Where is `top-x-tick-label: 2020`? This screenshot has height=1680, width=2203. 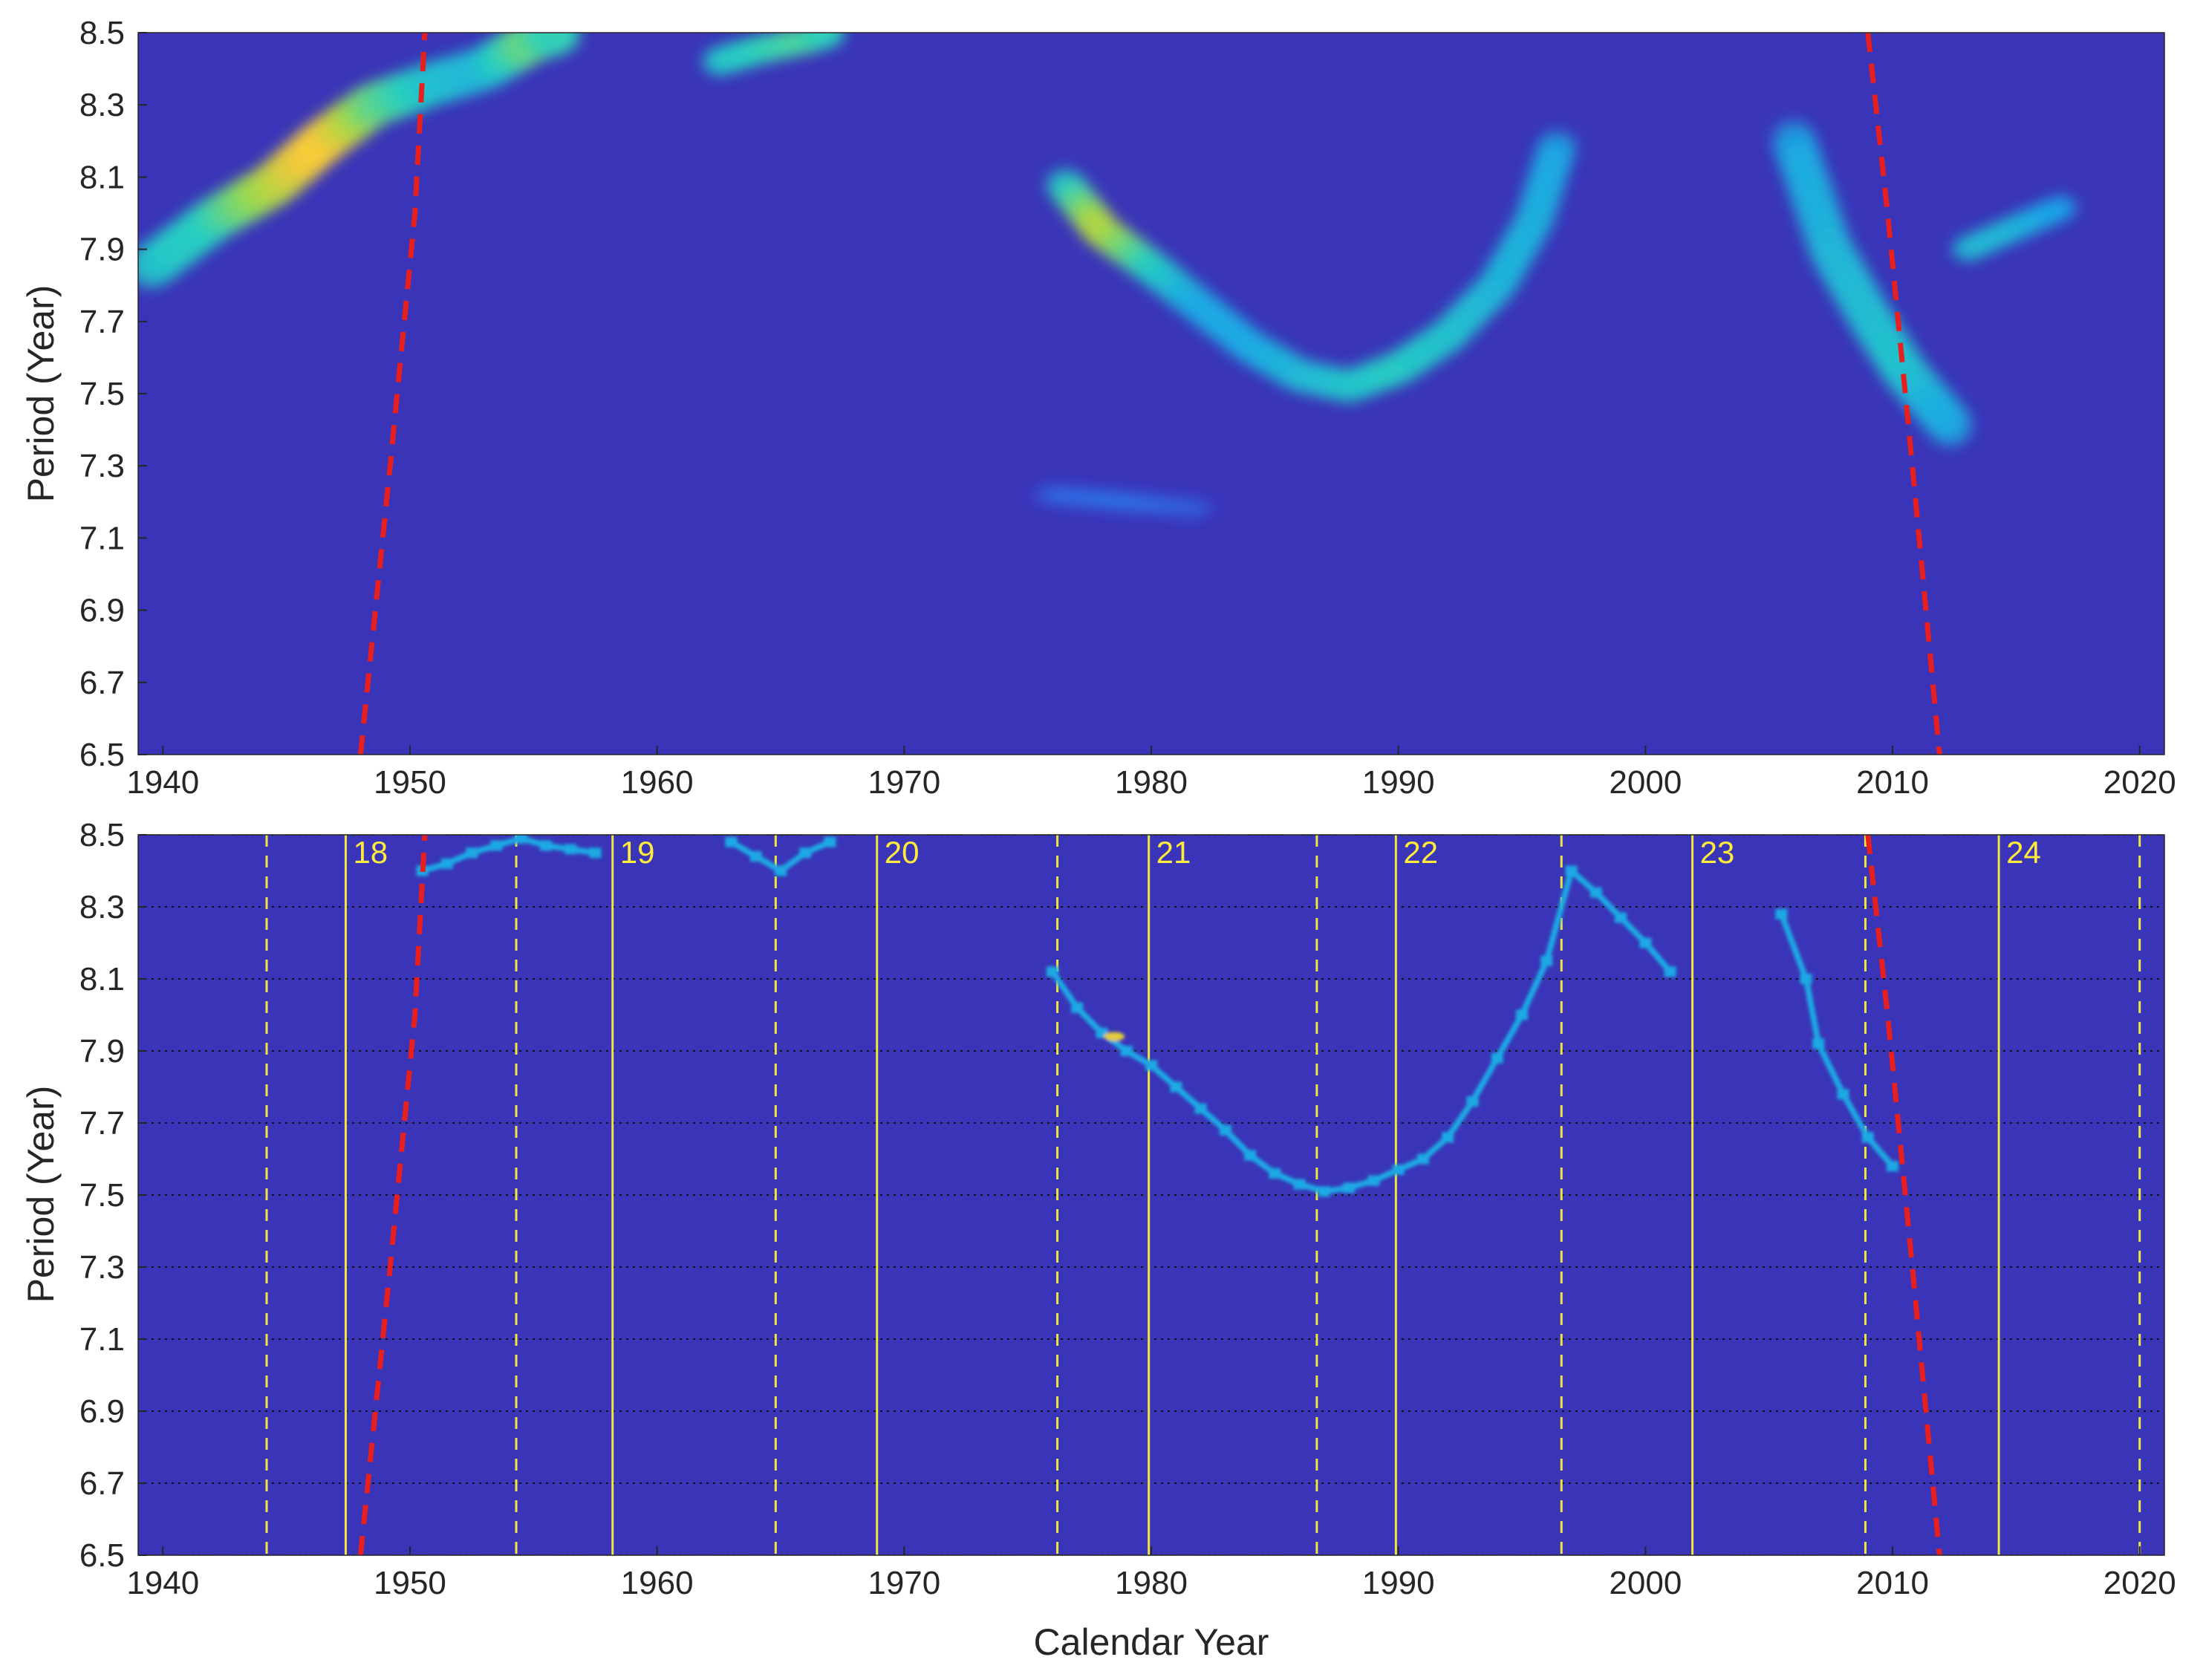 top-x-tick-label: 2020 is located at coordinates (2139, 782).